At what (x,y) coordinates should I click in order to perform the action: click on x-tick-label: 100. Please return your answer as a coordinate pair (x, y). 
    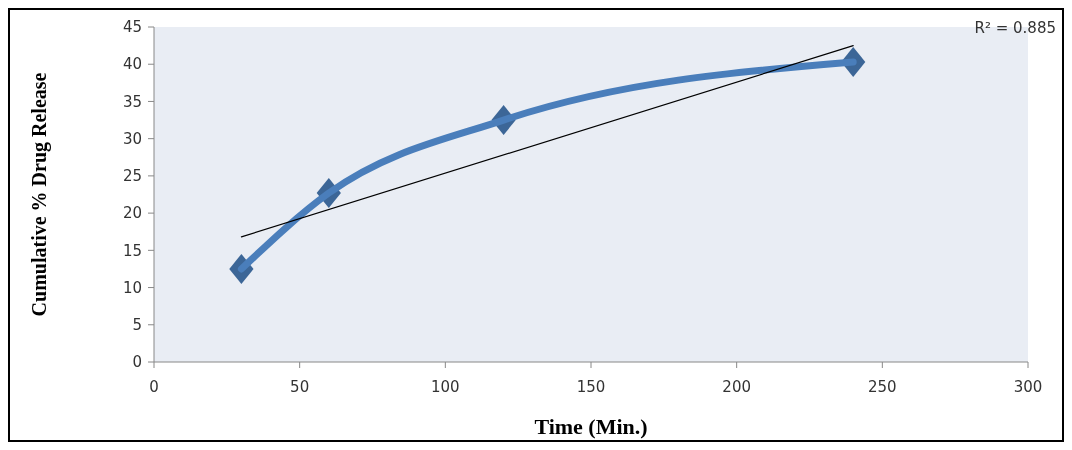
    Looking at the image, I should click on (445, 387).